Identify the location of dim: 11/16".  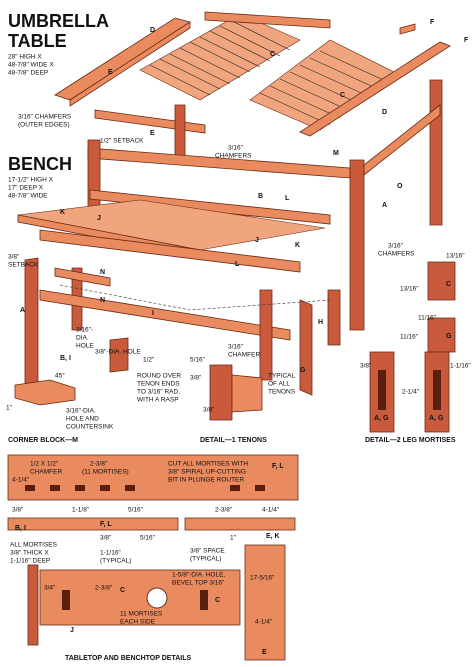
(427, 318).